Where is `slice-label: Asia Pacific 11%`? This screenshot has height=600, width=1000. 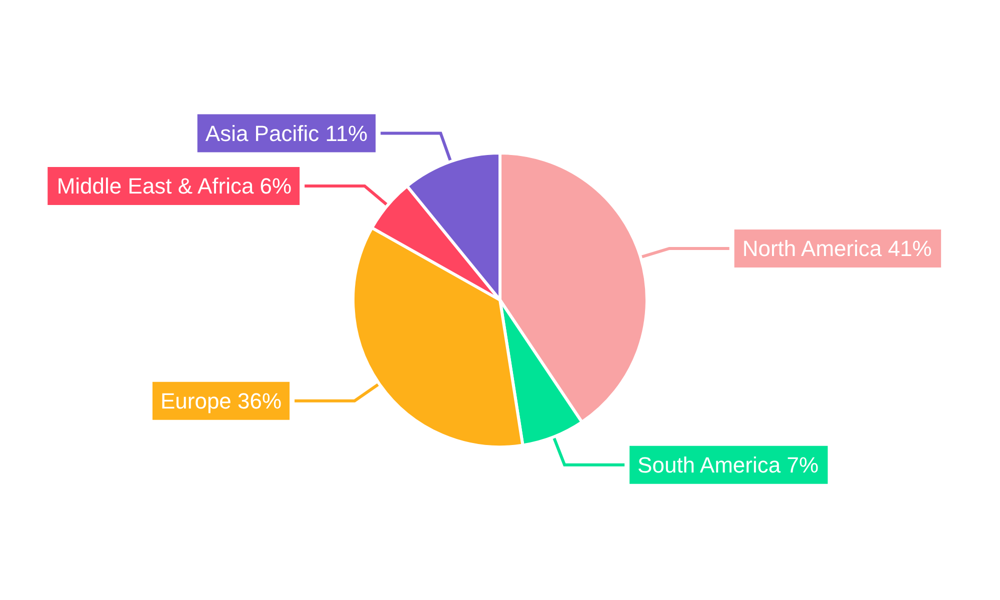 slice-label: Asia Pacific 11% is located at coordinates (286, 133).